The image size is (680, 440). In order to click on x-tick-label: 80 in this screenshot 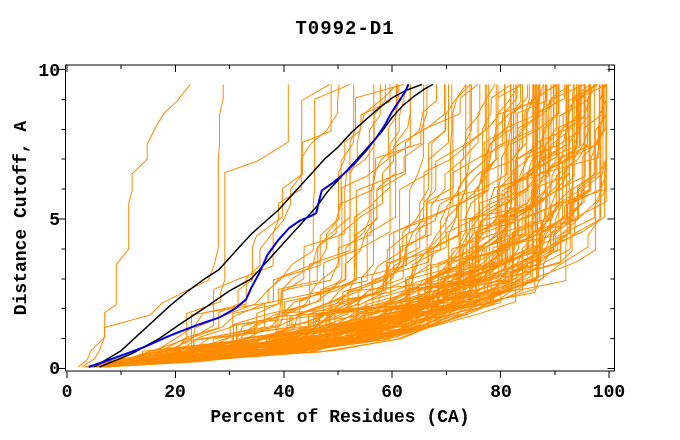, I will do `click(501, 393)`.